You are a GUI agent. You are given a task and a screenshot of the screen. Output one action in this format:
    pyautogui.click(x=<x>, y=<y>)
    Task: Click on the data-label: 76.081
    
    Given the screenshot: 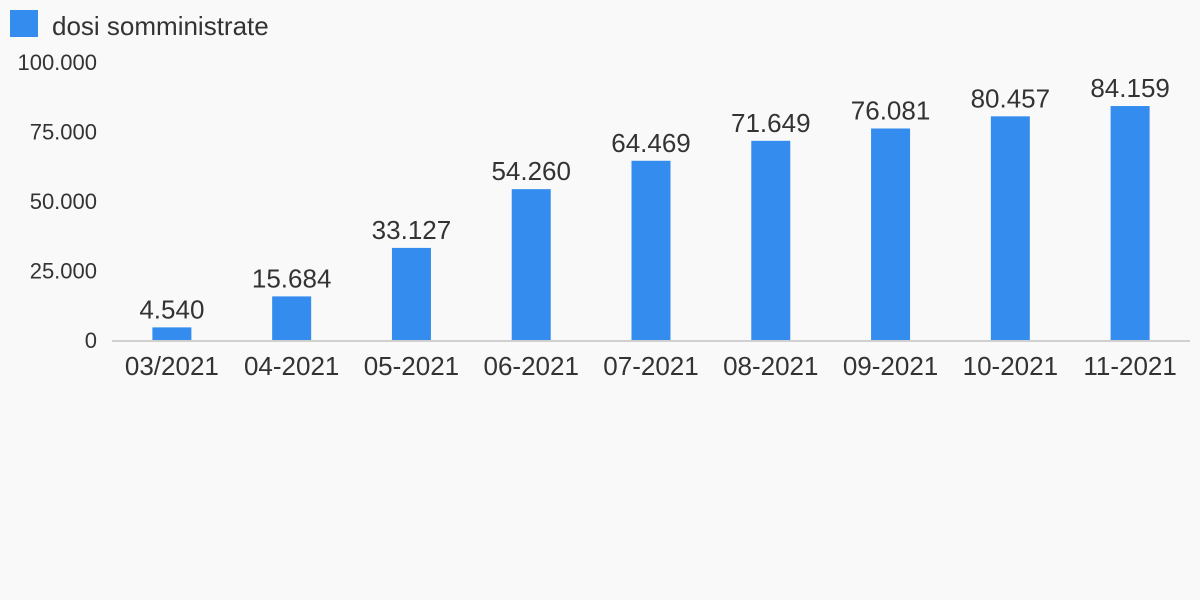 What is the action you would take?
    pyautogui.click(x=891, y=110)
    